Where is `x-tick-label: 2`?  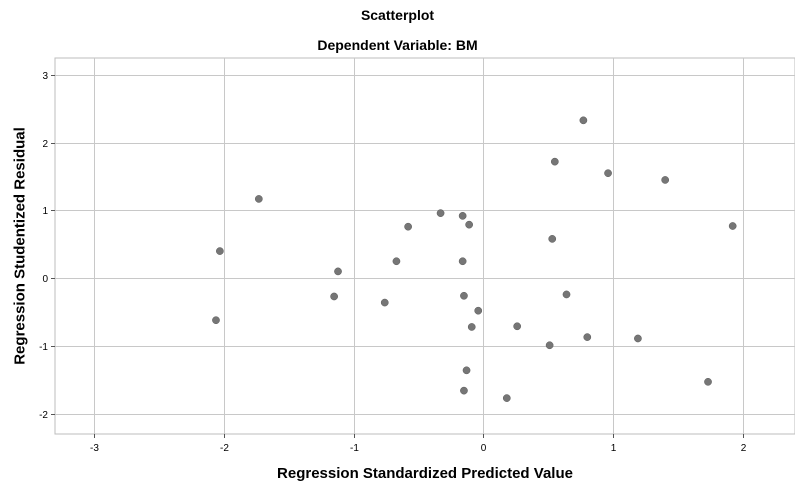 x-tick-label: 2 is located at coordinates (744, 448).